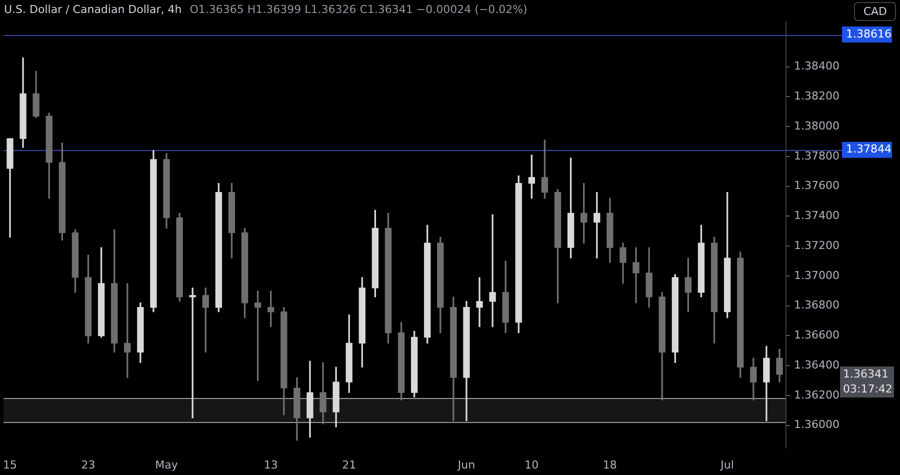 The image size is (900, 475). Describe the element at coordinates (869, 149) in the screenshot. I see `ref-line-label: 1.37844` at that location.